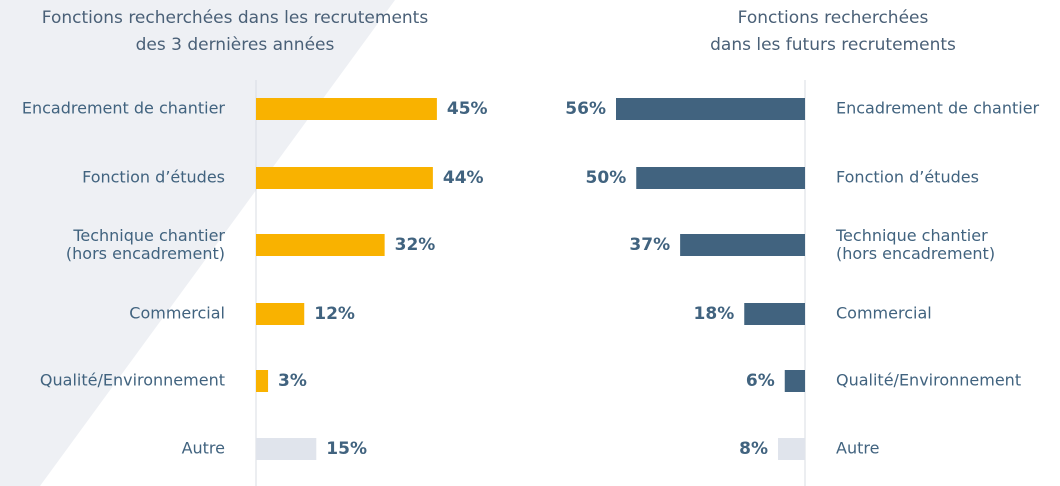 The width and height of the screenshot is (1060, 486). What do you see at coordinates (346, 449) in the screenshot?
I see `value-label: 15%` at bounding box center [346, 449].